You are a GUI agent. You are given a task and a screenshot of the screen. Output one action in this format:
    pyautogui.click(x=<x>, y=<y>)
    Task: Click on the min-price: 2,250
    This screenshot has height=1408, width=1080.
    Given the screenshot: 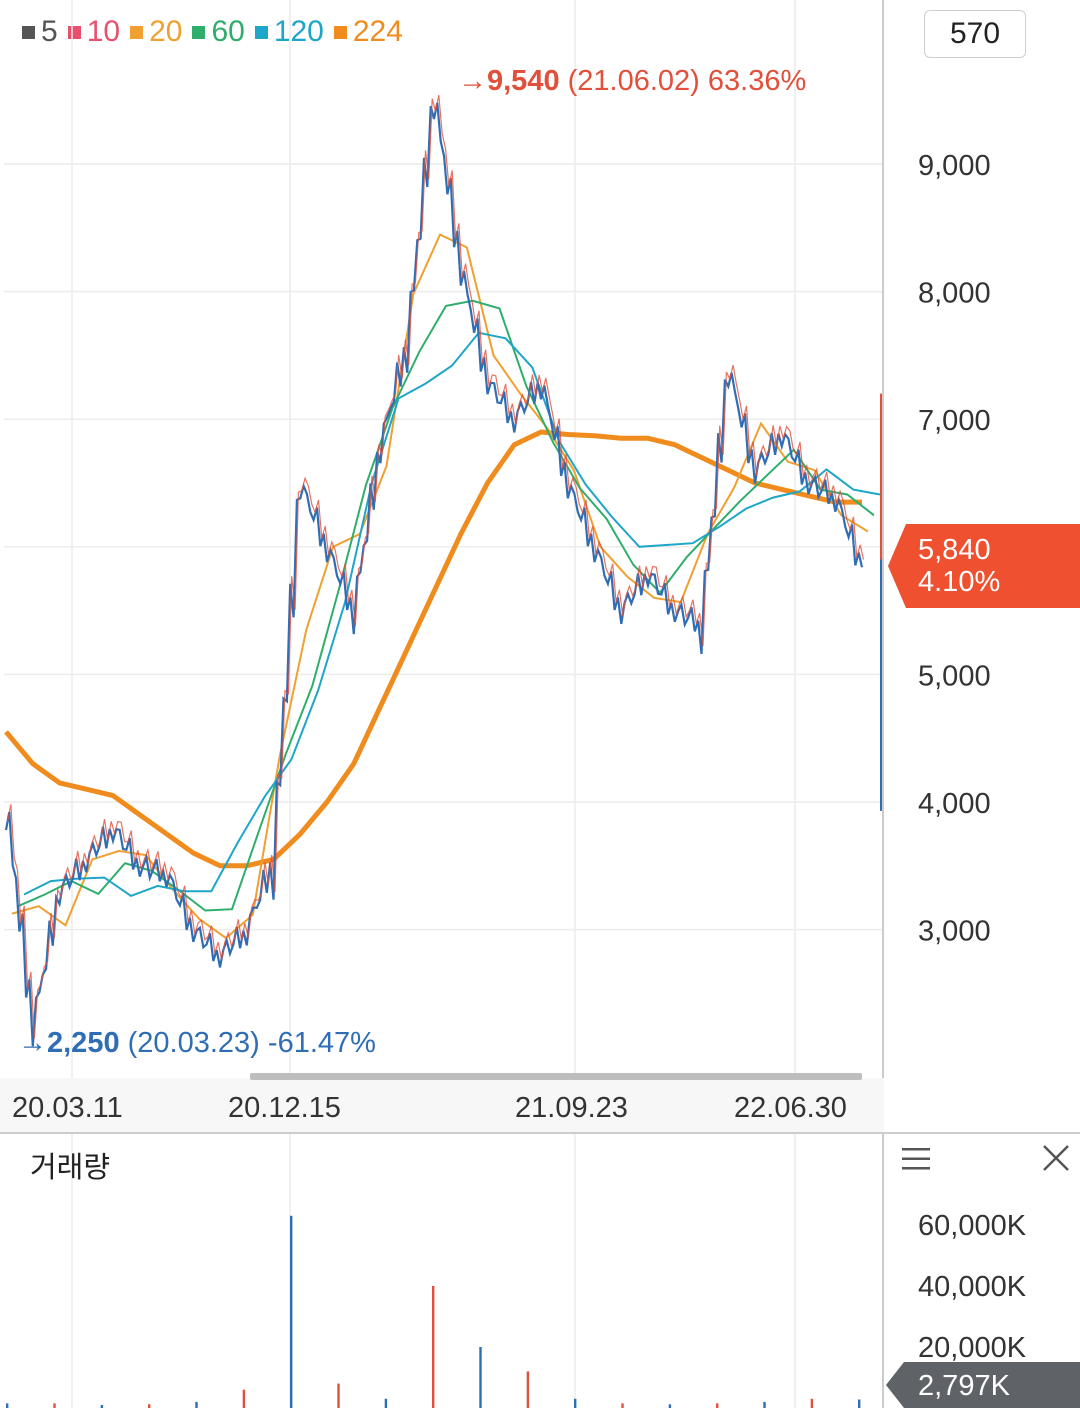 What is the action you would take?
    pyautogui.click(x=83, y=1043)
    